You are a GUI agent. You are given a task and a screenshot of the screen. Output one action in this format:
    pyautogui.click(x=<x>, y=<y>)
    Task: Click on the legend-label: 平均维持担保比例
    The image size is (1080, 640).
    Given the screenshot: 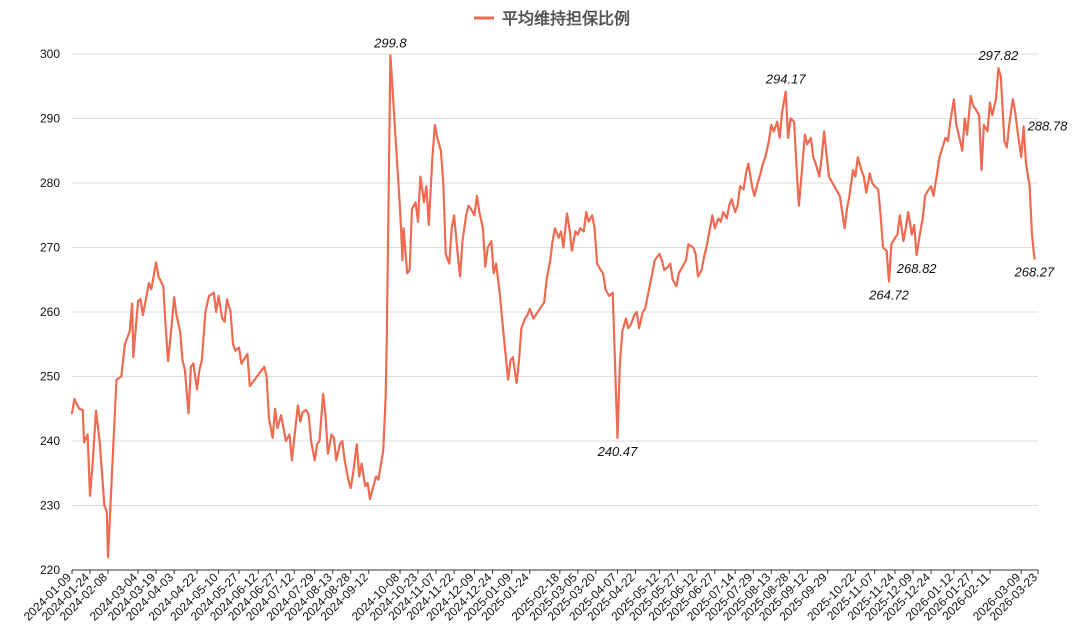 What is the action you would take?
    pyautogui.click(x=566, y=18)
    